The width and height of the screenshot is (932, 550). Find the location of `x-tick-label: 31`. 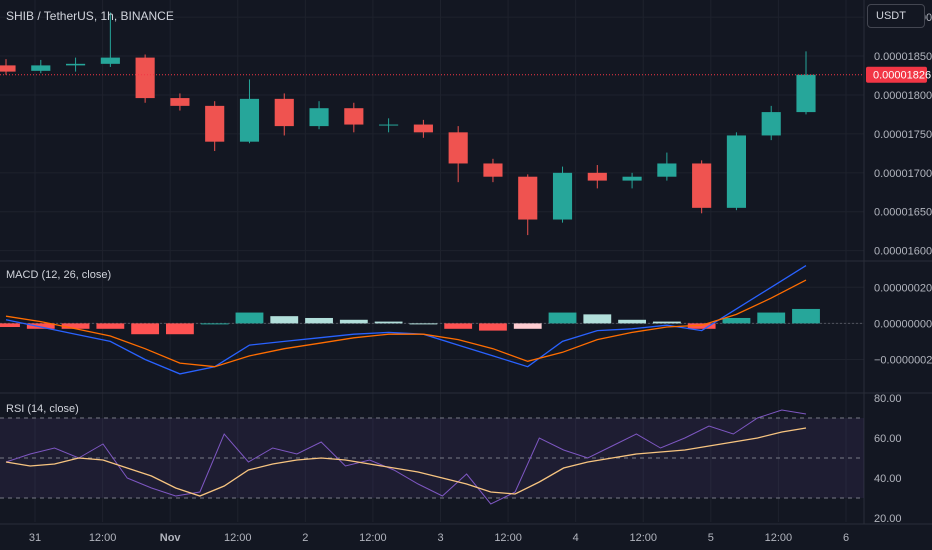

x-tick-label: 31 is located at coordinates (35, 538).